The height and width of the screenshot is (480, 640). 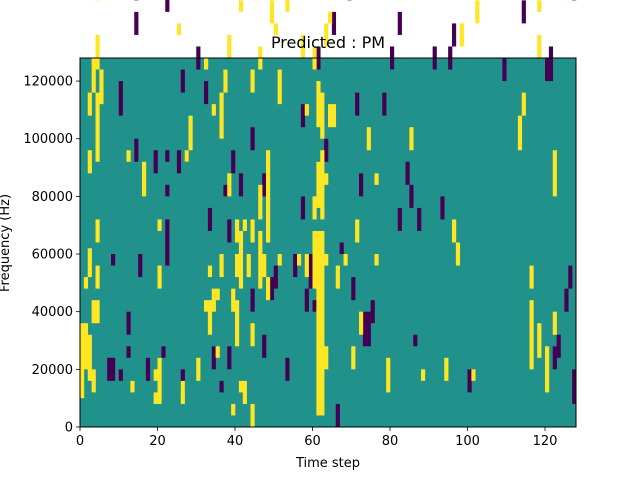 I want to click on y-tick-label: 40000, so click(x=52, y=312).